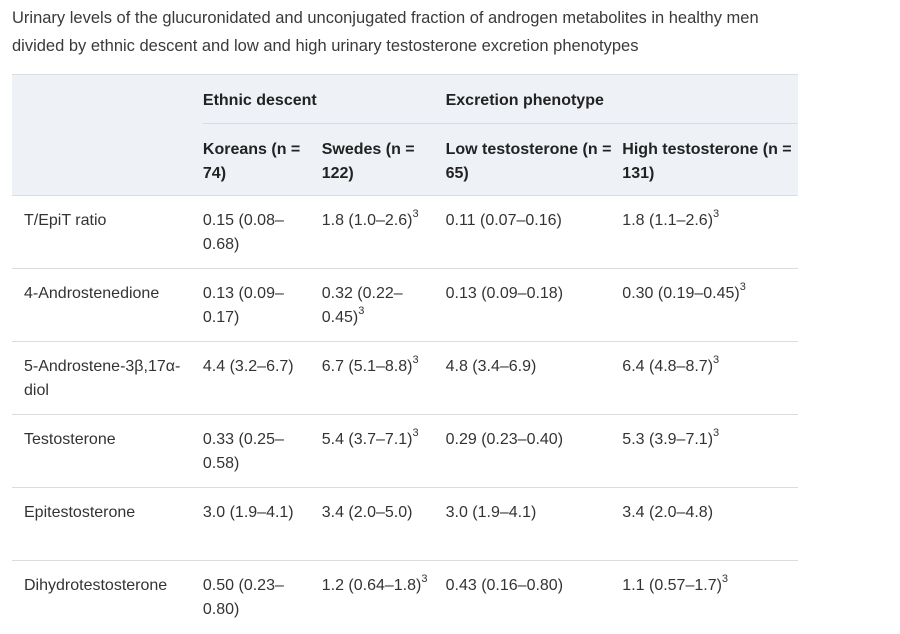 The image size is (900, 634). Describe the element at coordinates (243, 451) in the screenshot. I see `cell-value: 0.33 (0.25–0.58)` at that location.